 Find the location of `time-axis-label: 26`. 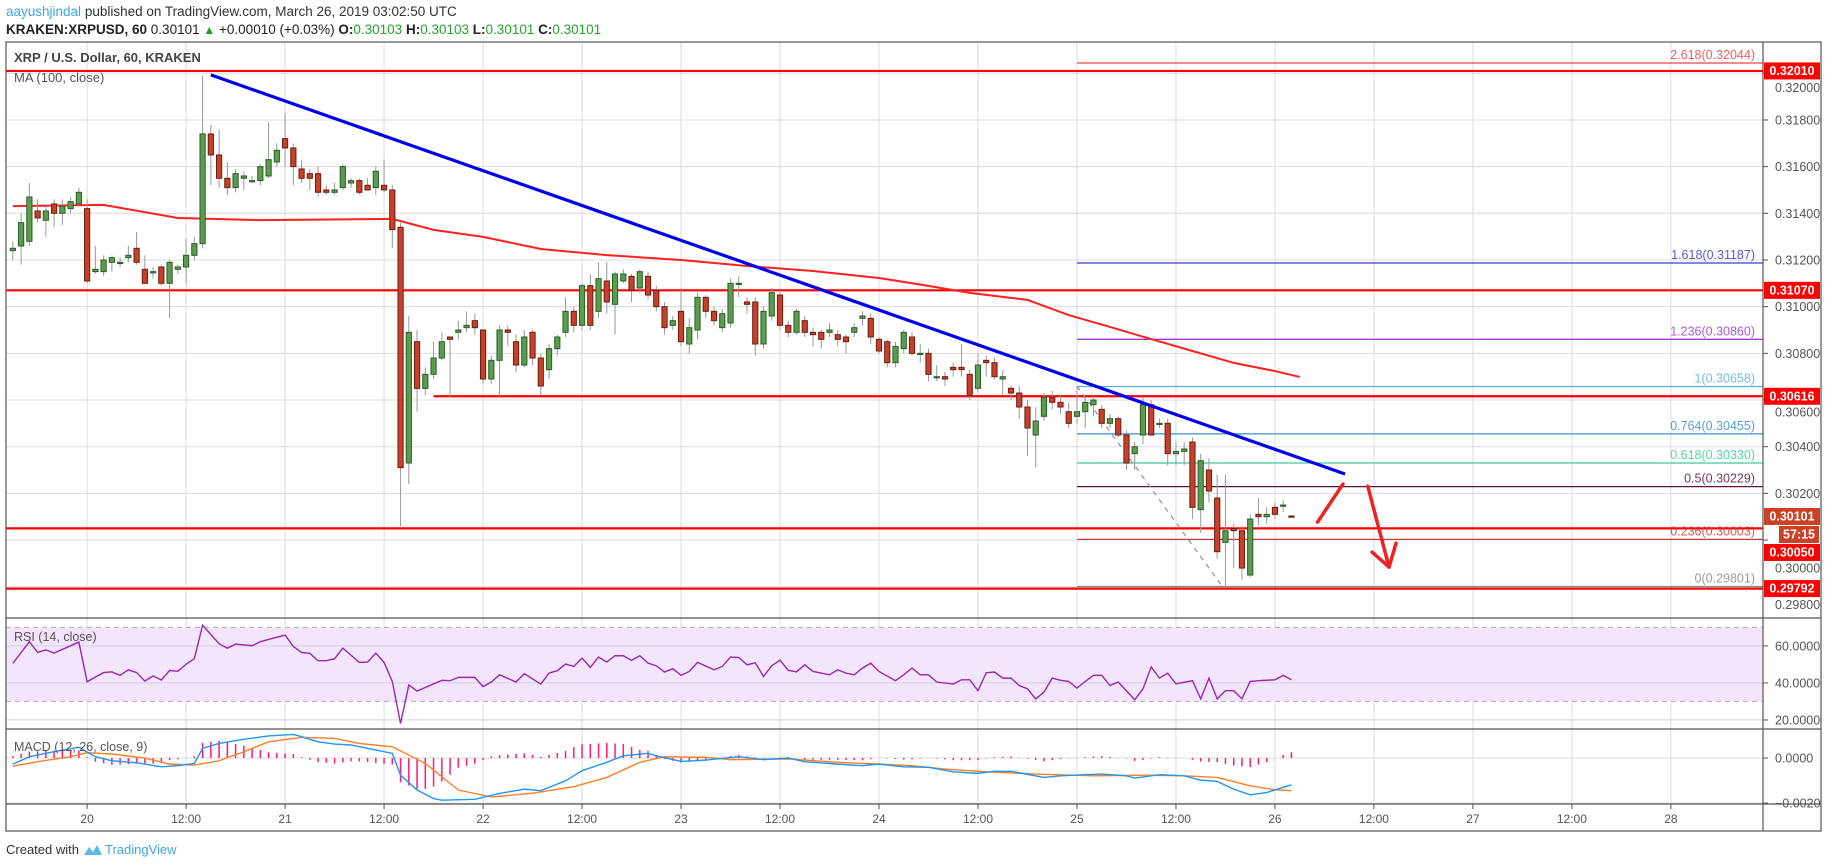

time-axis-label: 26 is located at coordinates (1275, 819).